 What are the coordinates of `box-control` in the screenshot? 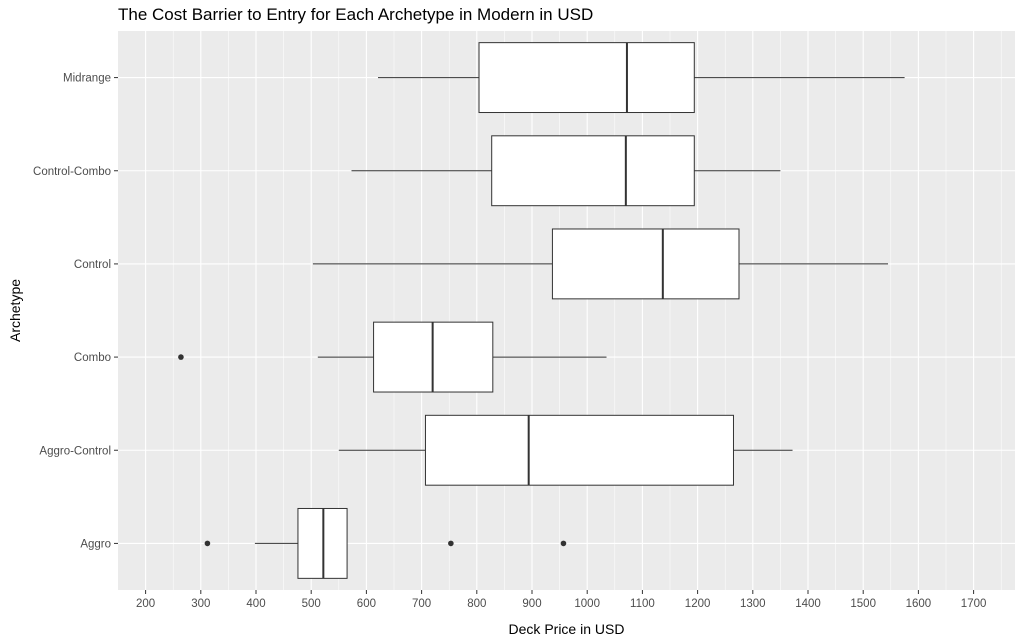 It's located at (645, 264).